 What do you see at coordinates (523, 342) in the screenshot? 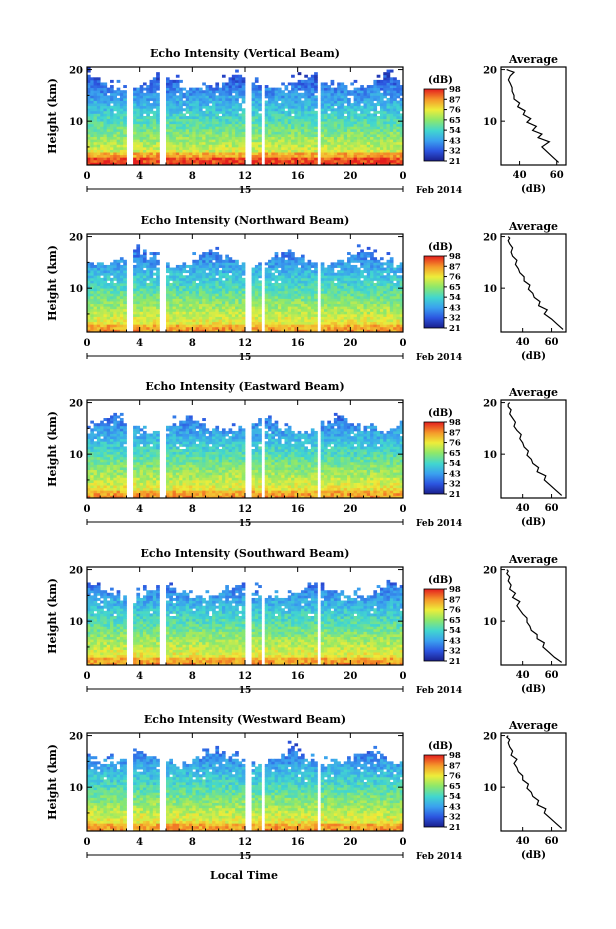
I see `average-x-tick-label: 40` at bounding box center [523, 342].